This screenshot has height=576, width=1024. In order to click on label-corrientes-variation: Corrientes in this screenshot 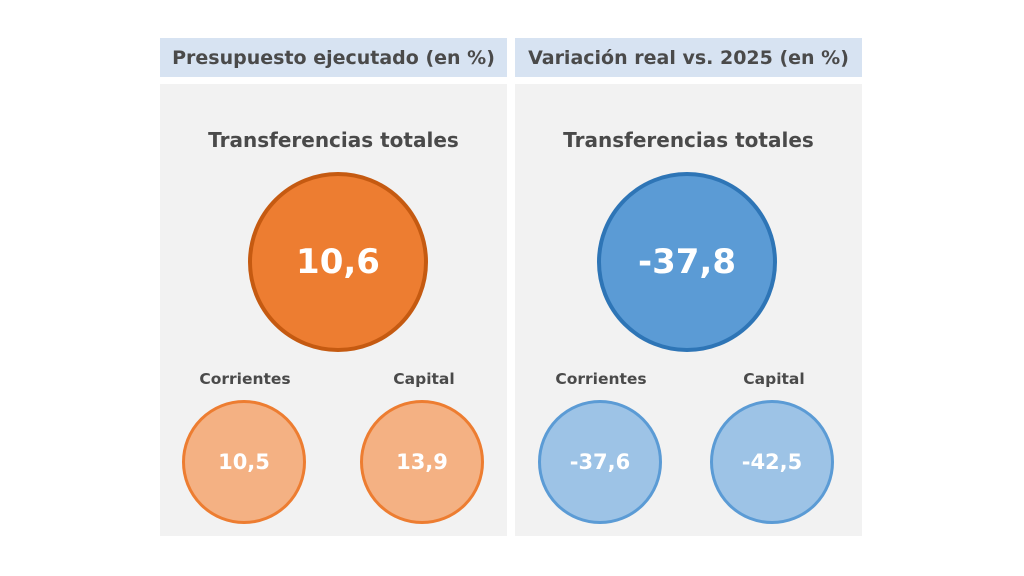, I will do `click(601, 379)`.